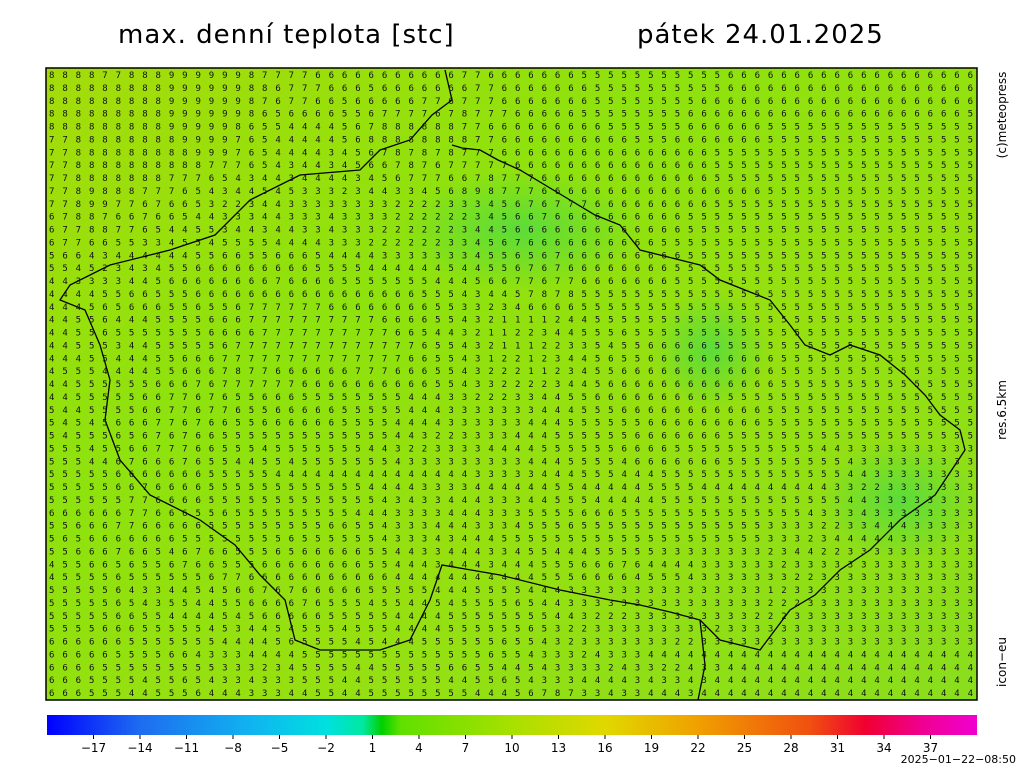 This screenshot has height=768, width=1024. Describe the element at coordinates (958, 759) in the screenshot. I see `timestamp: 2025−01−22−08:50` at that location.